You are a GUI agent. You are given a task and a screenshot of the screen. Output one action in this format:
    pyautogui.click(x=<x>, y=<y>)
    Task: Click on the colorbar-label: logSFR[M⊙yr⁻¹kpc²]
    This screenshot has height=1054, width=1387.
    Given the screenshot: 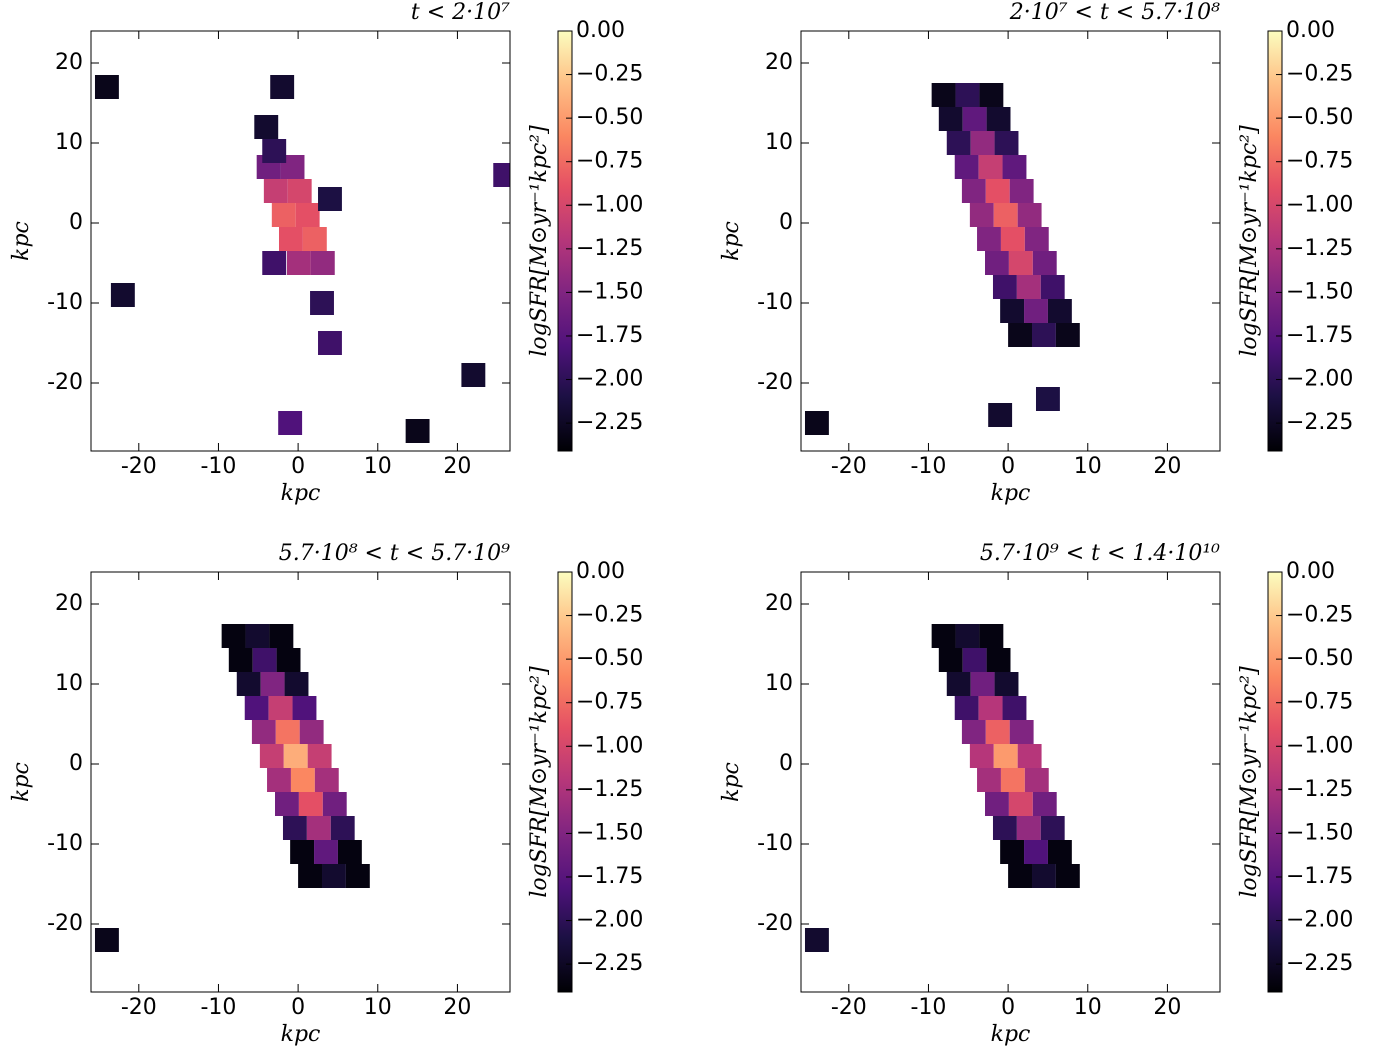 What is the action you would take?
    pyautogui.click(x=539, y=241)
    